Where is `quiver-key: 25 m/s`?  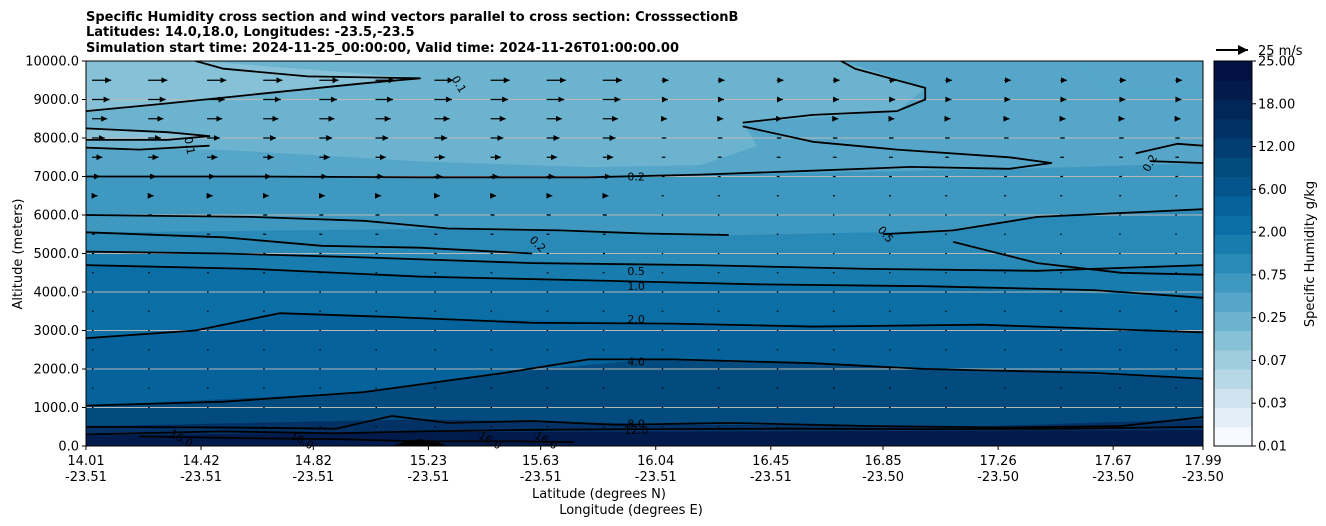 quiver-key: 25 m/s is located at coordinates (1259, 51).